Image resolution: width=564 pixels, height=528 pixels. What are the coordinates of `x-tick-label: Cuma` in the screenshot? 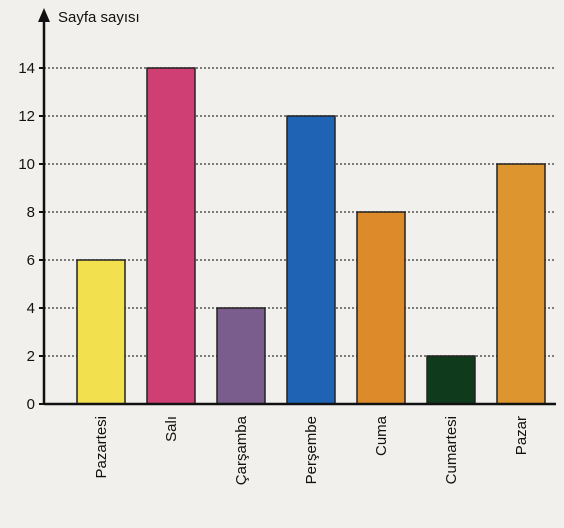 It's located at (381, 435).